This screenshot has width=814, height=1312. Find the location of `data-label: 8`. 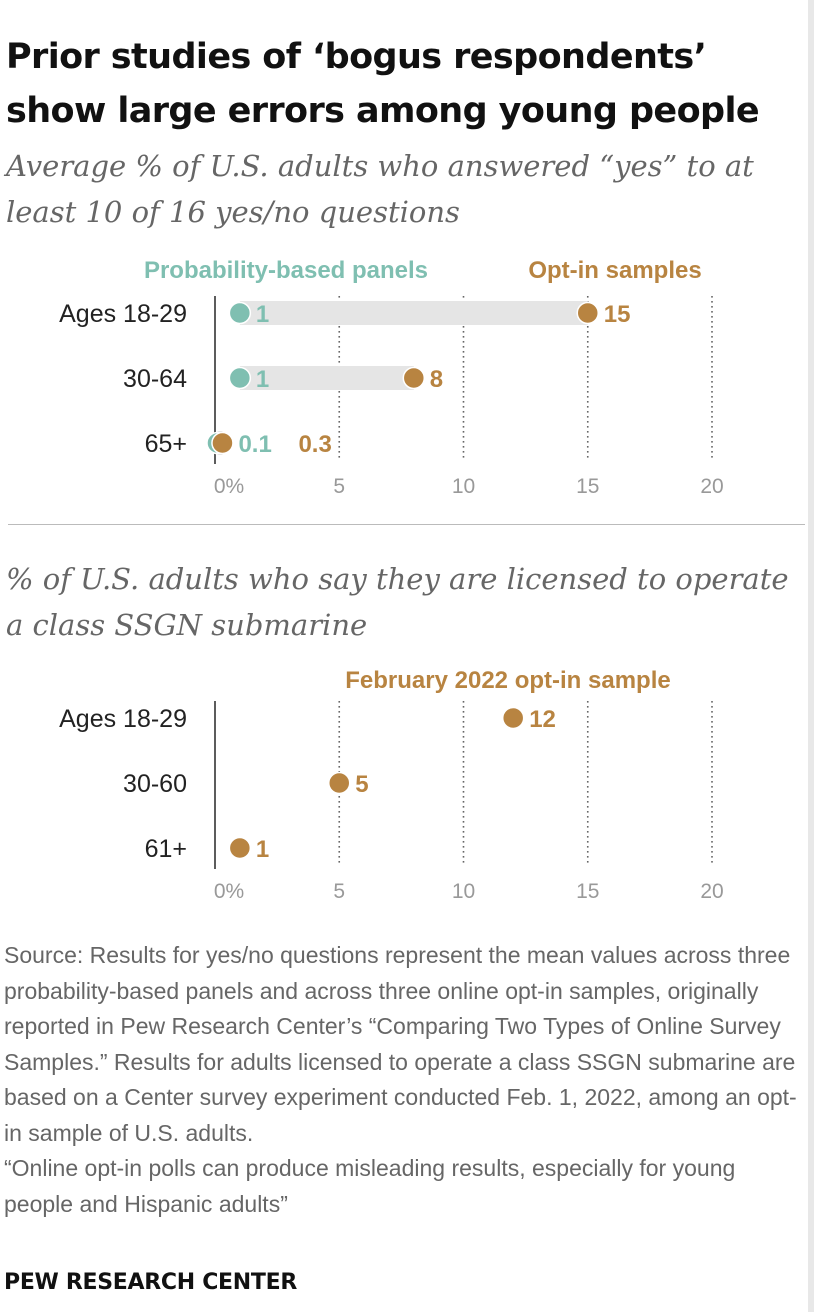

data-label: 8 is located at coordinates (436, 379).